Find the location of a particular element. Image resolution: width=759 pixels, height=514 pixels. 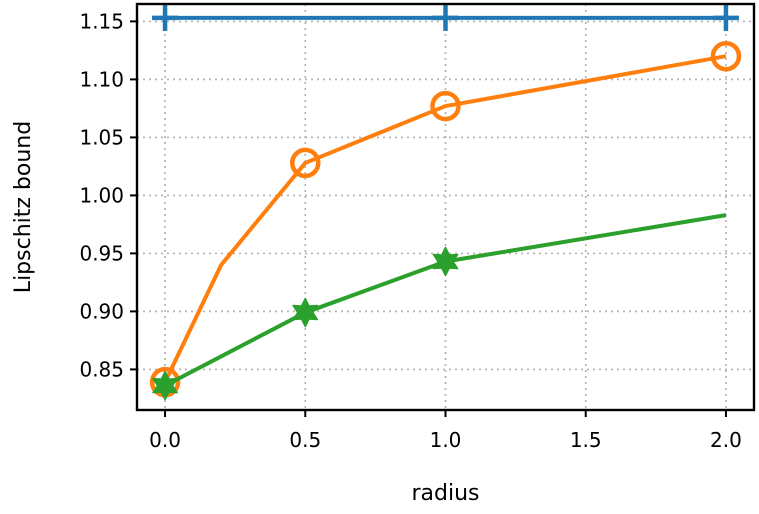

x-tick-label: 0.0 is located at coordinates (165, 440).